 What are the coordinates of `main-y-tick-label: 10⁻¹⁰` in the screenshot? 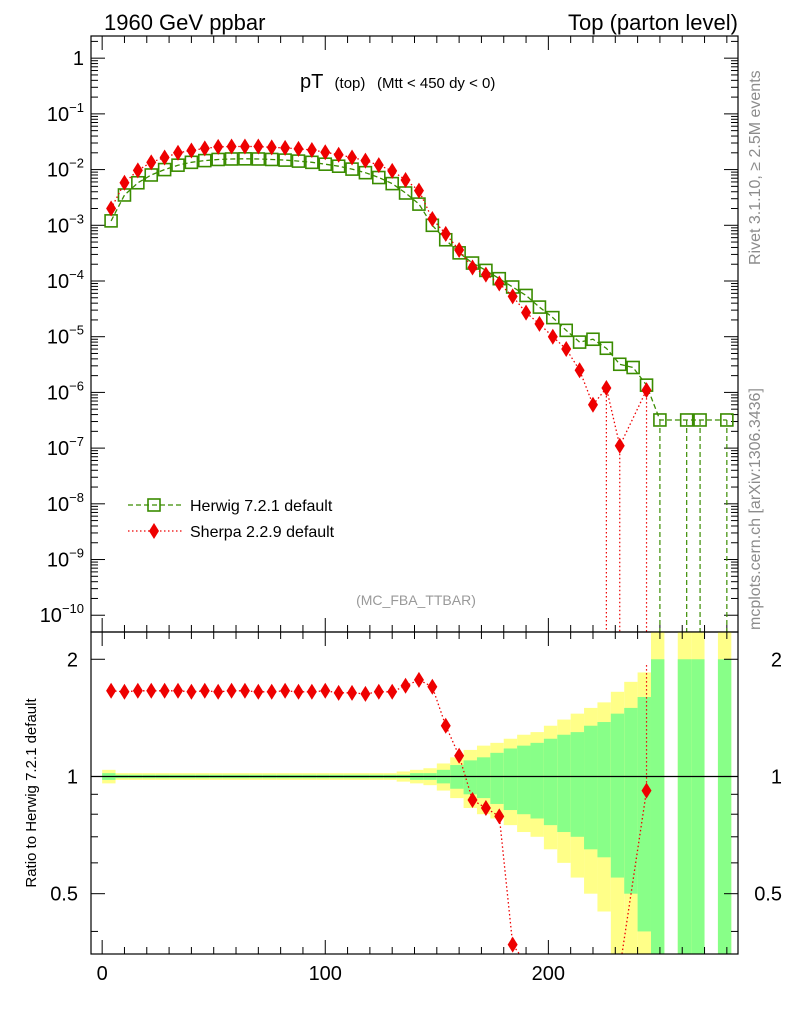 It's located at (62, 614).